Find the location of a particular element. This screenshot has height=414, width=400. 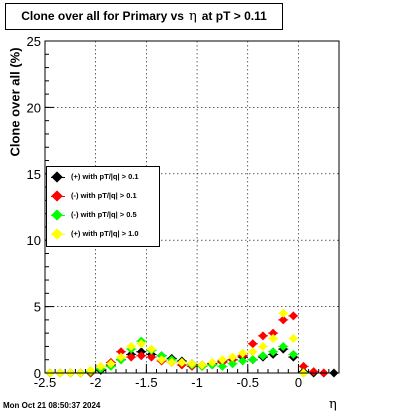

legend-label: (+) with pT/|q| > 1.0 is located at coordinates (105, 233).